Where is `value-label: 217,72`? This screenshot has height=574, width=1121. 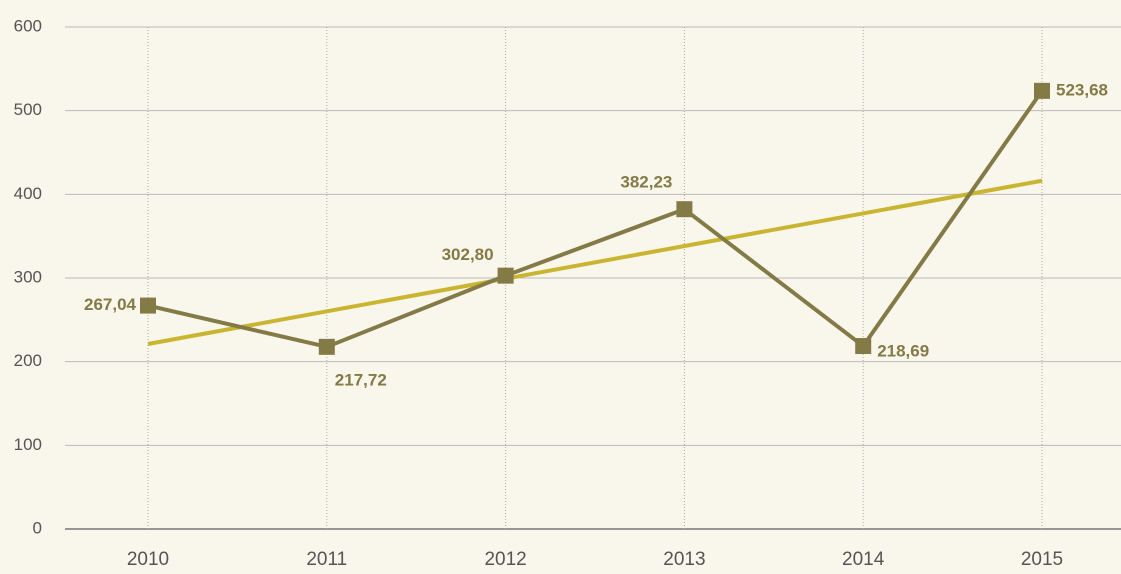
value-label: 217,72 is located at coordinates (361, 379).